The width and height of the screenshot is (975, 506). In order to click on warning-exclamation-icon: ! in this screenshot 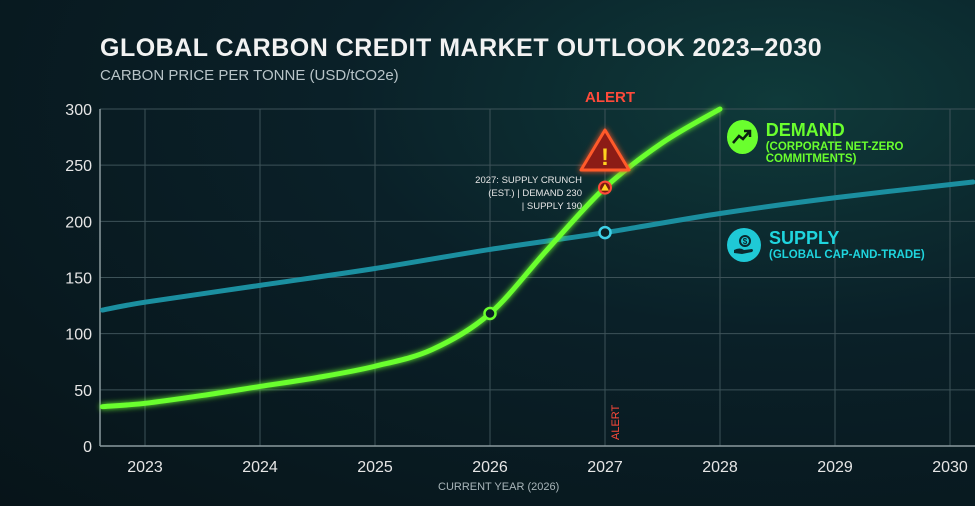, I will do `click(605, 157)`.